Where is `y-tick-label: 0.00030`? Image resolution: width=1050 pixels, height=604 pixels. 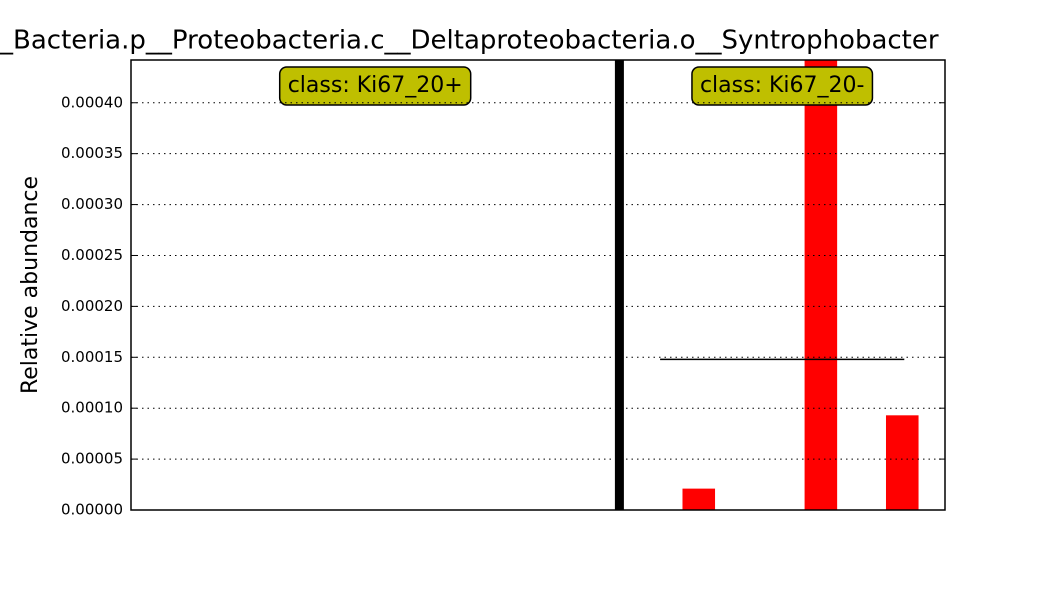 y-tick-label: 0.00030 is located at coordinates (92, 204).